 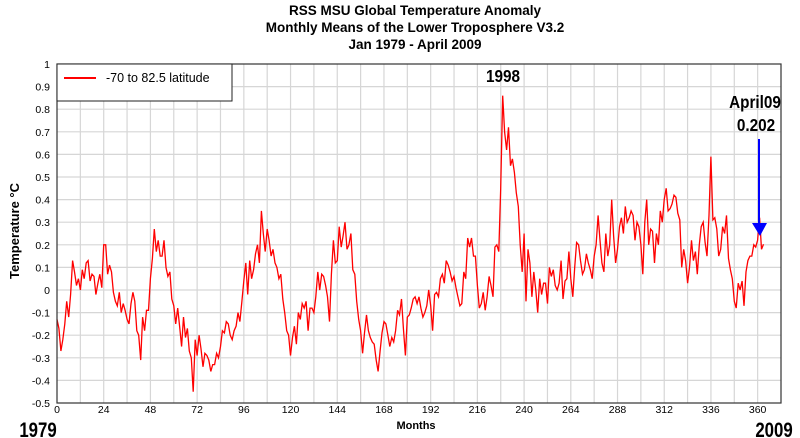 I want to click on y-tick-label: 0.2, so click(x=42, y=246).